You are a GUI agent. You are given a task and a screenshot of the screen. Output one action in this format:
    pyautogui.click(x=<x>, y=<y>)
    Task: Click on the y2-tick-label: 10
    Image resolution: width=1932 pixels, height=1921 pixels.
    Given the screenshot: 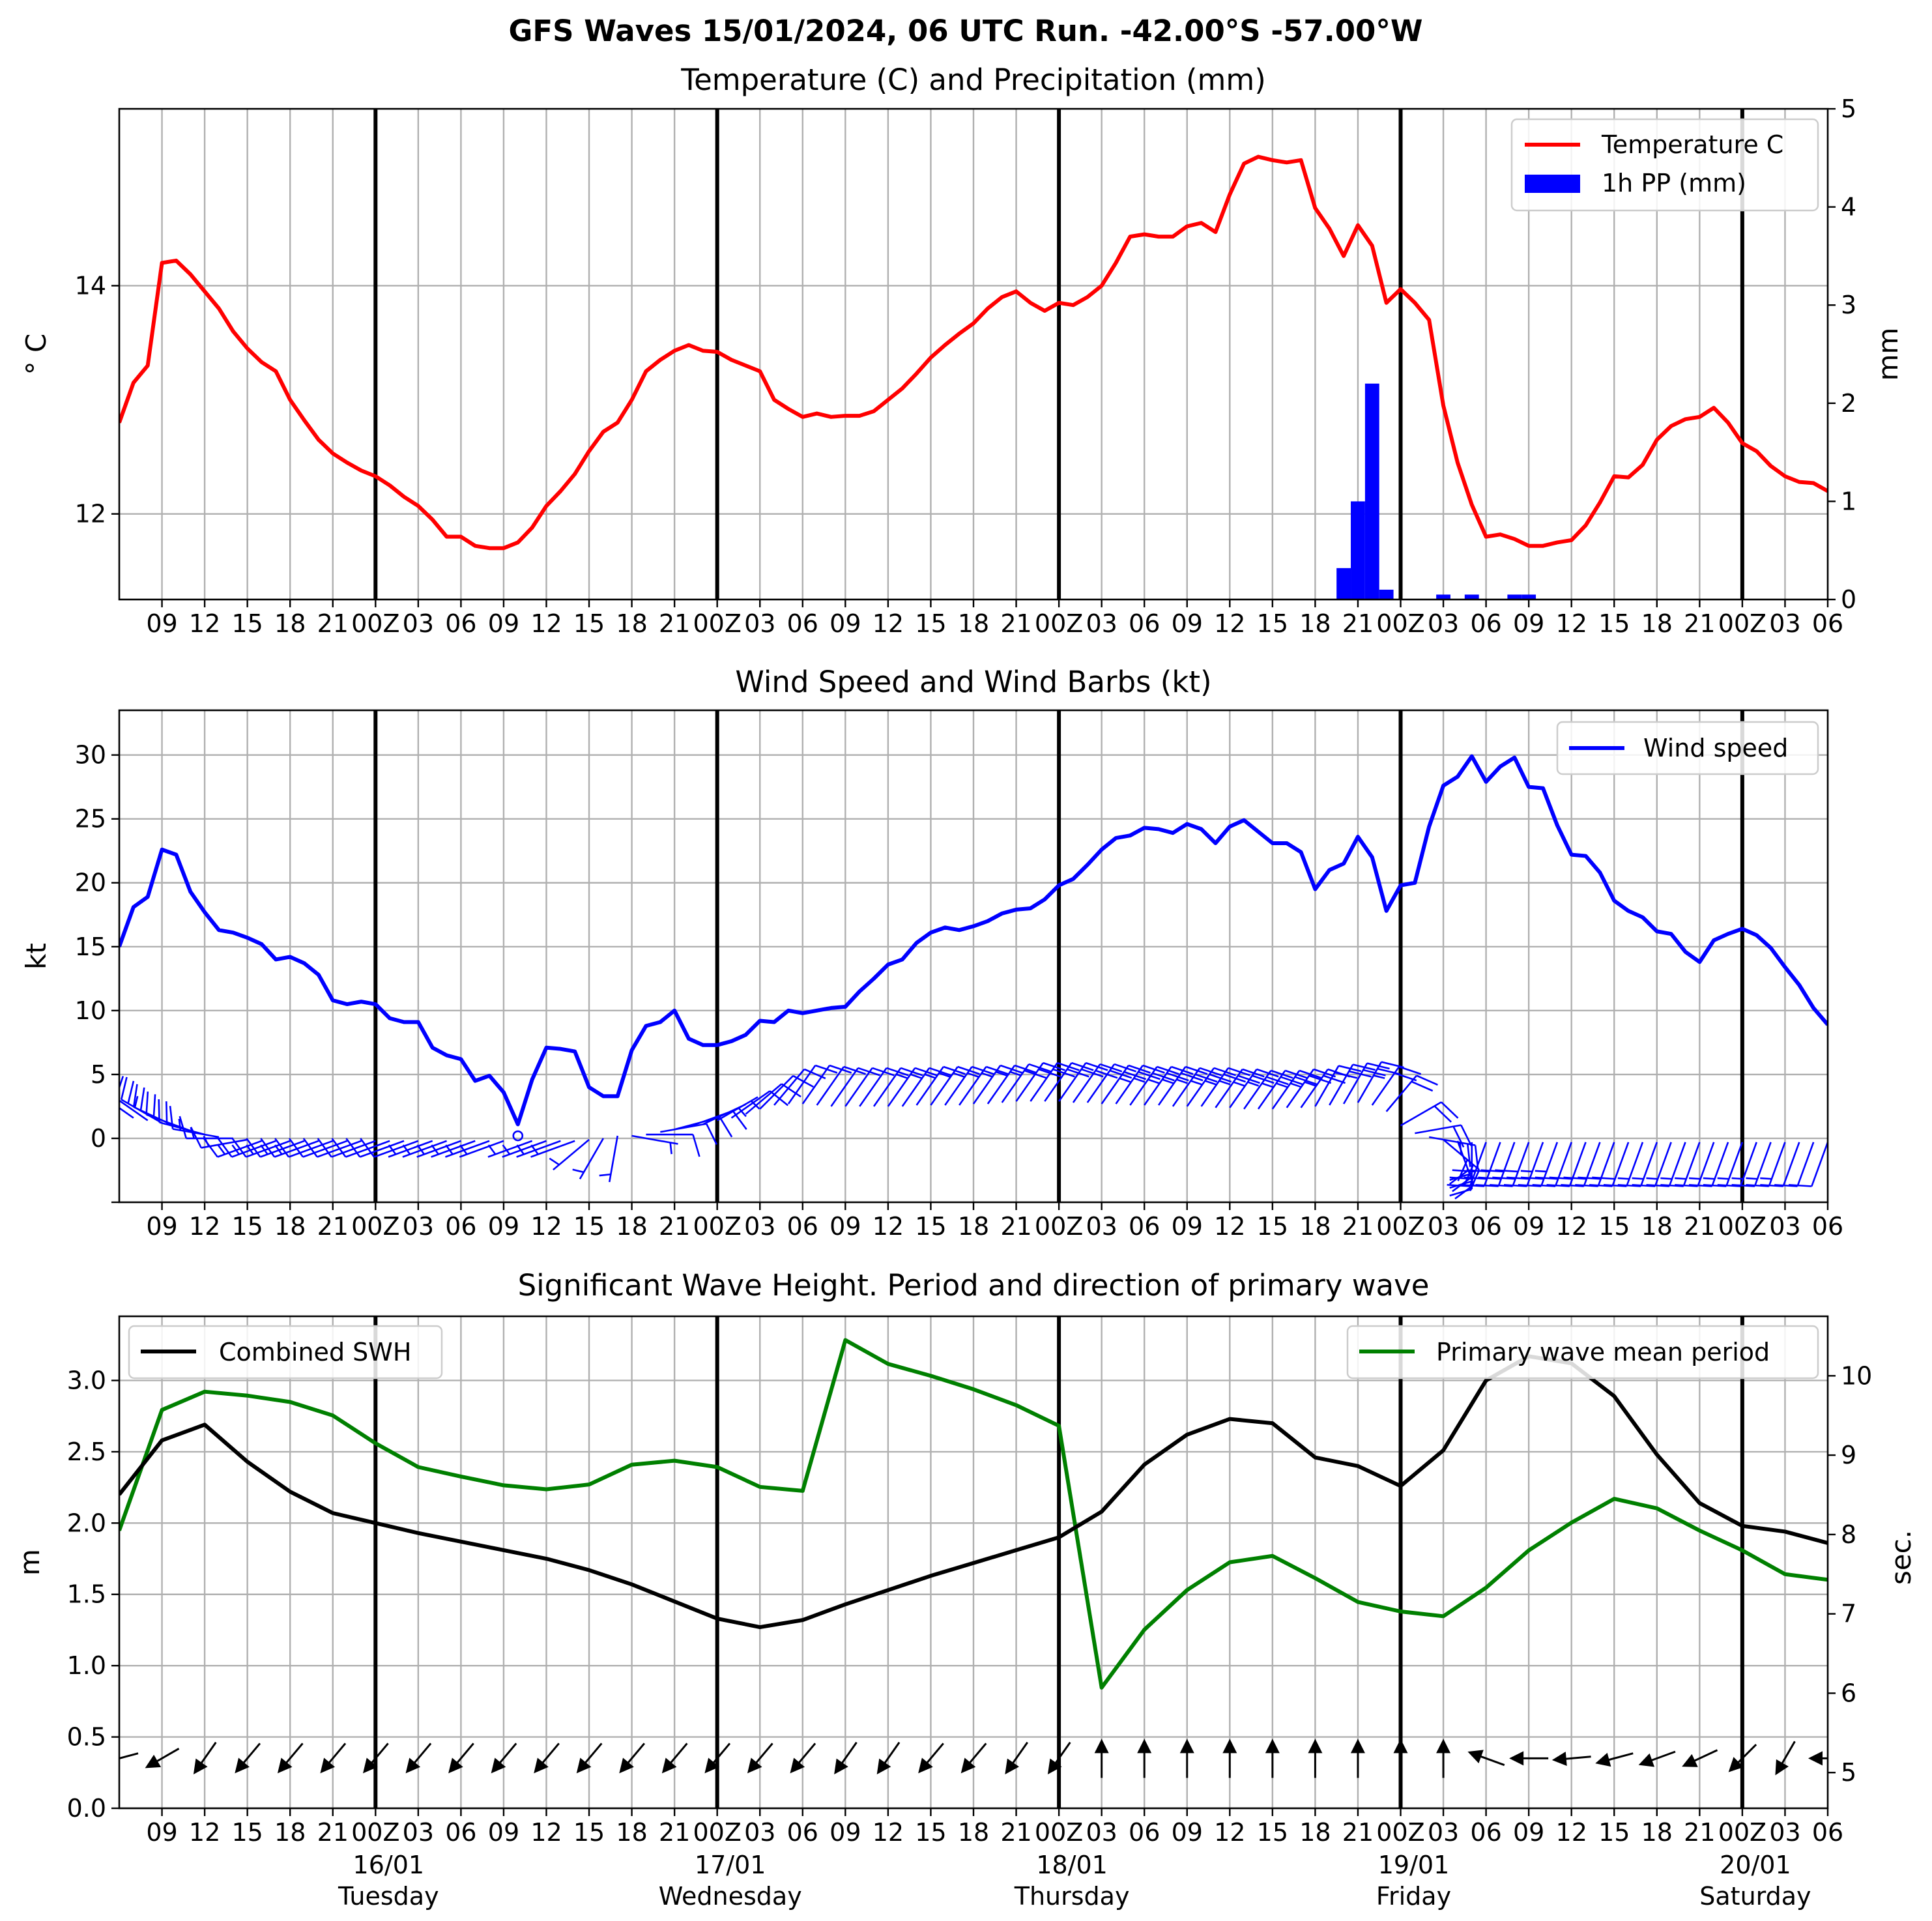 What is the action you would take?
    pyautogui.click(x=1856, y=1375)
    